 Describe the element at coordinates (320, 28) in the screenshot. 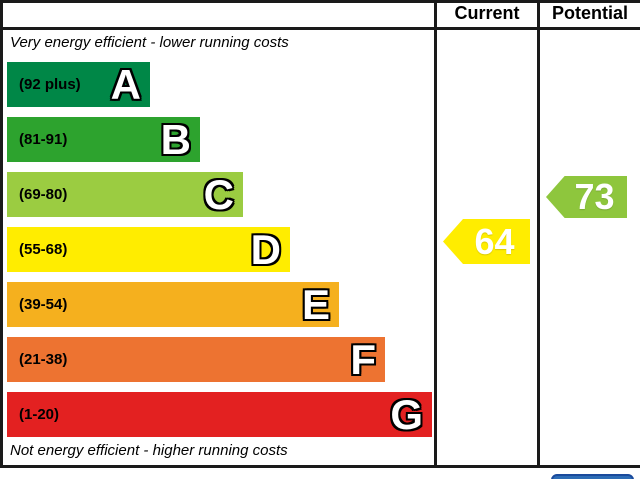

I see `header-divider-line` at that location.